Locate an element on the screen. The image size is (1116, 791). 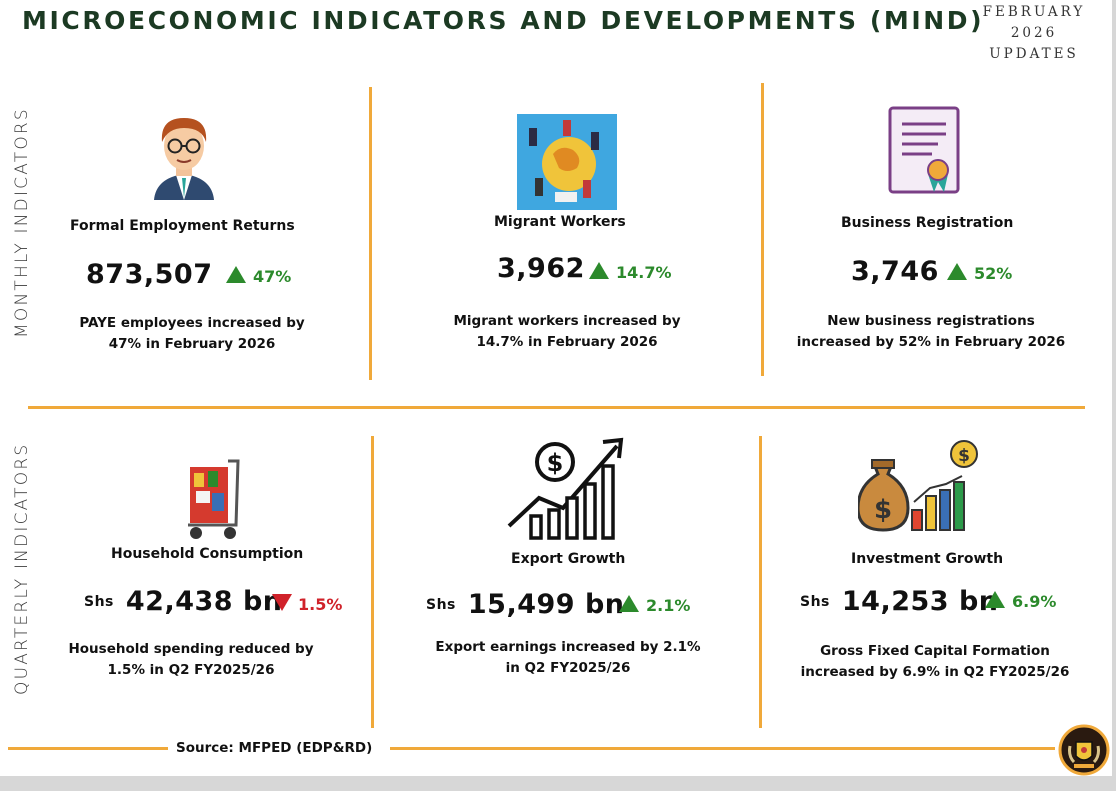
migrant-label: Migrant Workers is located at coordinates (560, 222).